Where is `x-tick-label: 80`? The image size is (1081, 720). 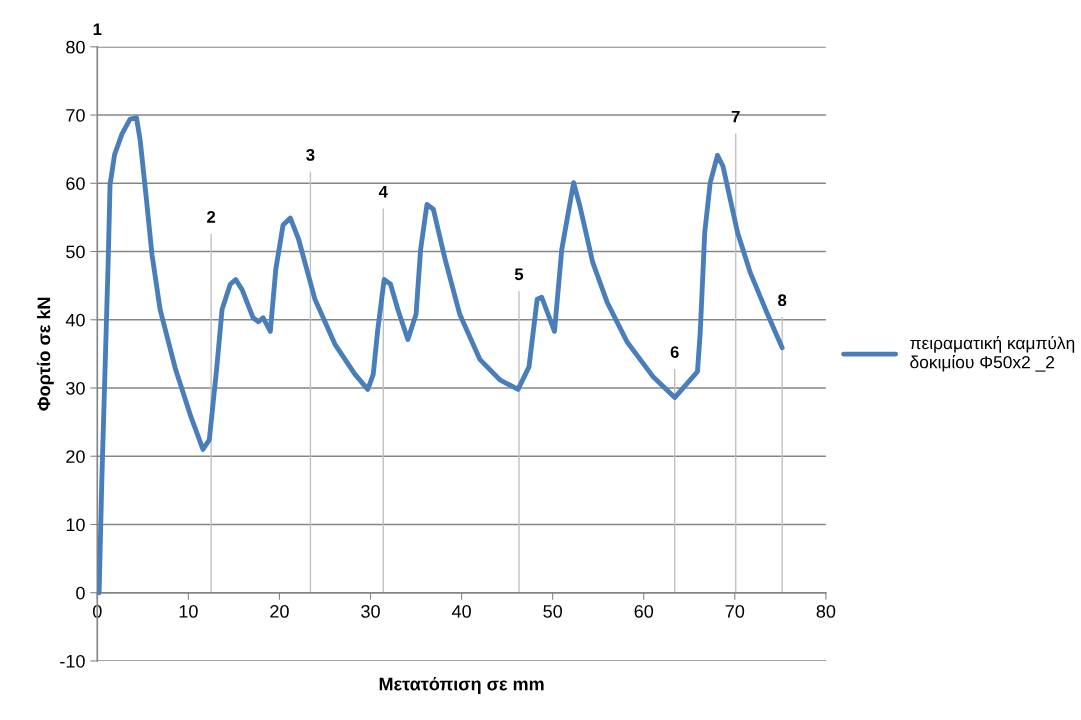
x-tick-label: 80 is located at coordinates (826, 611).